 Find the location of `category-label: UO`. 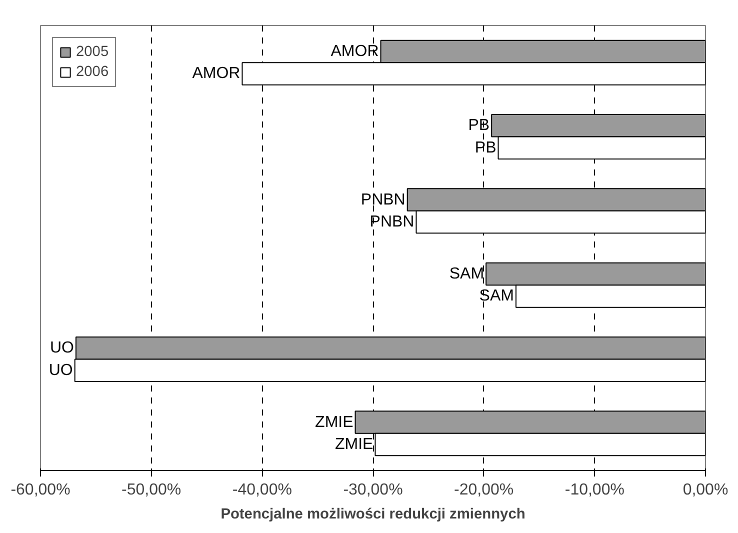

category-label: UO is located at coordinates (60, 370).